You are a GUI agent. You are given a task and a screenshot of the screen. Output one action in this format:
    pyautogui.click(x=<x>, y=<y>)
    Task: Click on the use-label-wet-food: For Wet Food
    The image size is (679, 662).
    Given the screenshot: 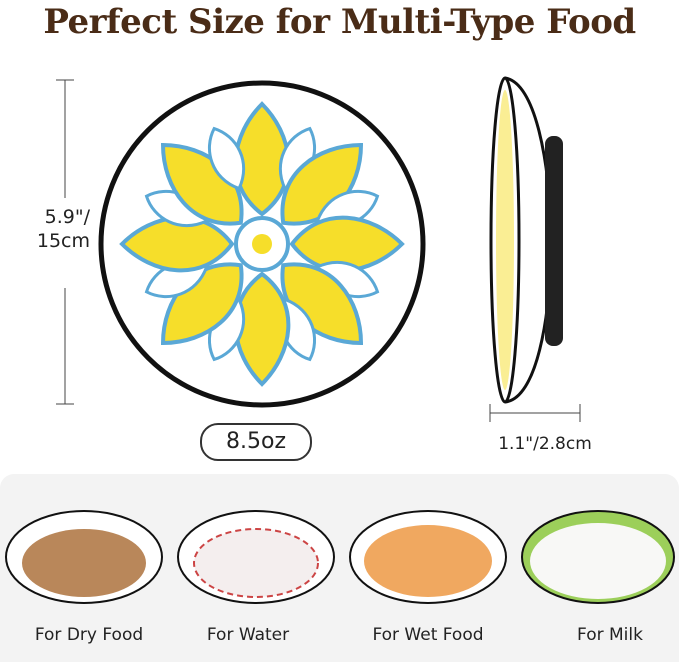 What is the action you would take?
    pyautogui.click(x=428, y=635)
    